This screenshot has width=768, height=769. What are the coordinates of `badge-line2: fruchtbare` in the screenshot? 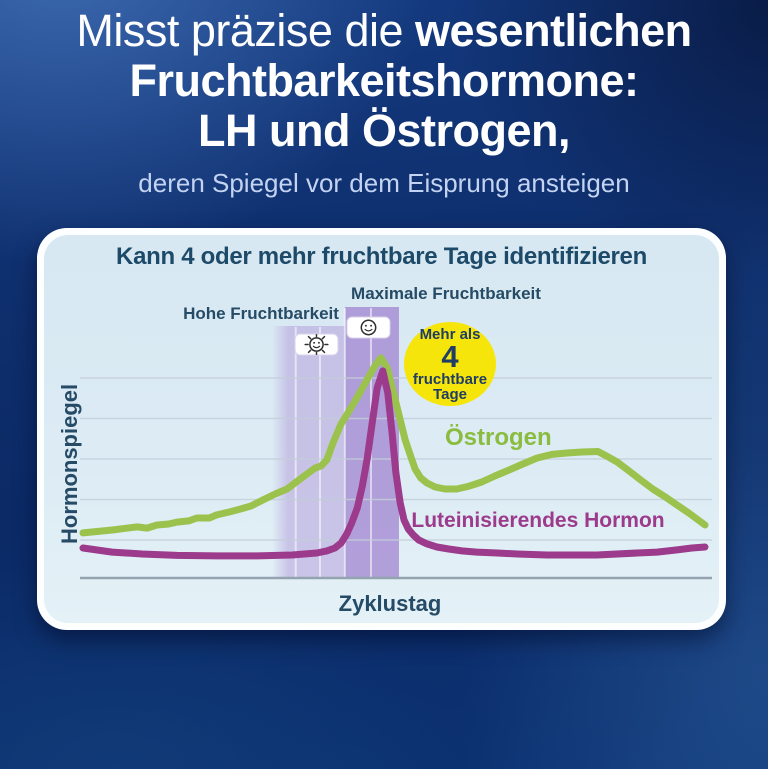 It's located at (450, 379).